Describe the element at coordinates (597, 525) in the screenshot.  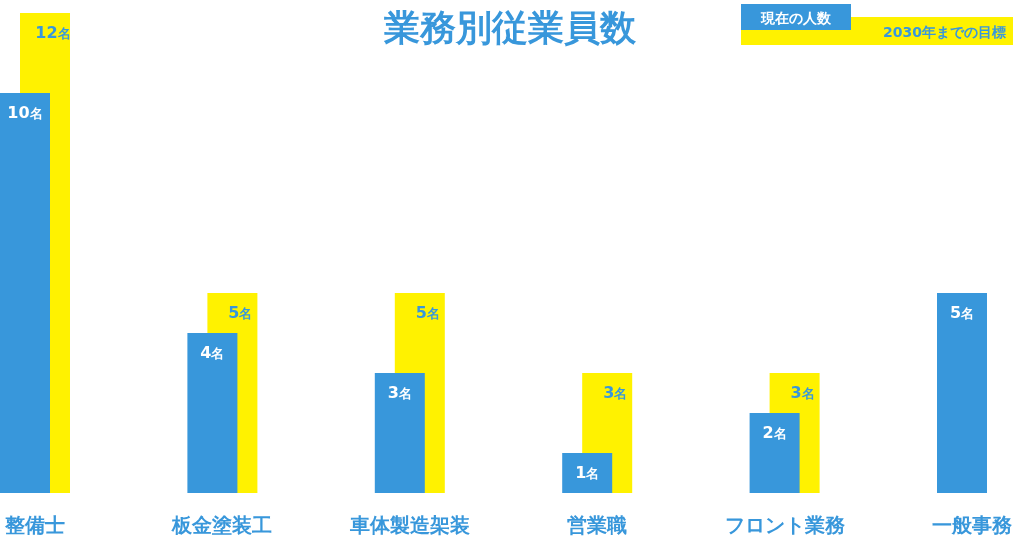
I see `x-tick-label: 営業職` at that location.